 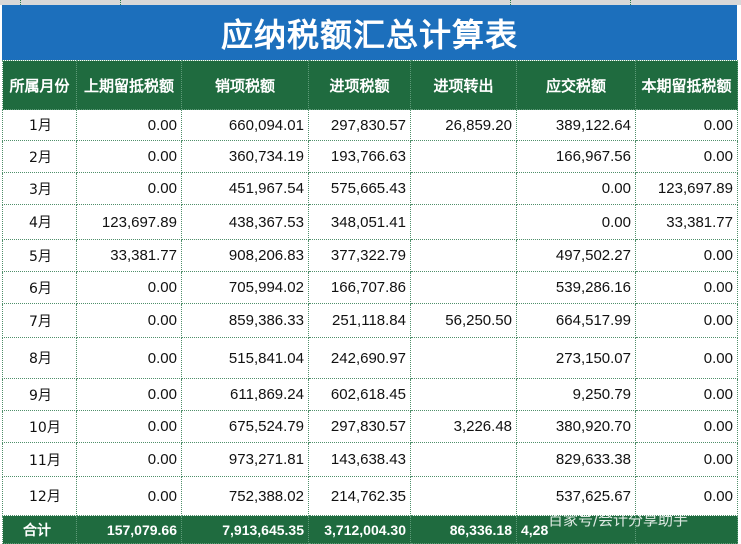 What do you see at coordinates (39, 496) in the screenshot?
I see `month-cell: 12月` at bounding box center [39, 496].